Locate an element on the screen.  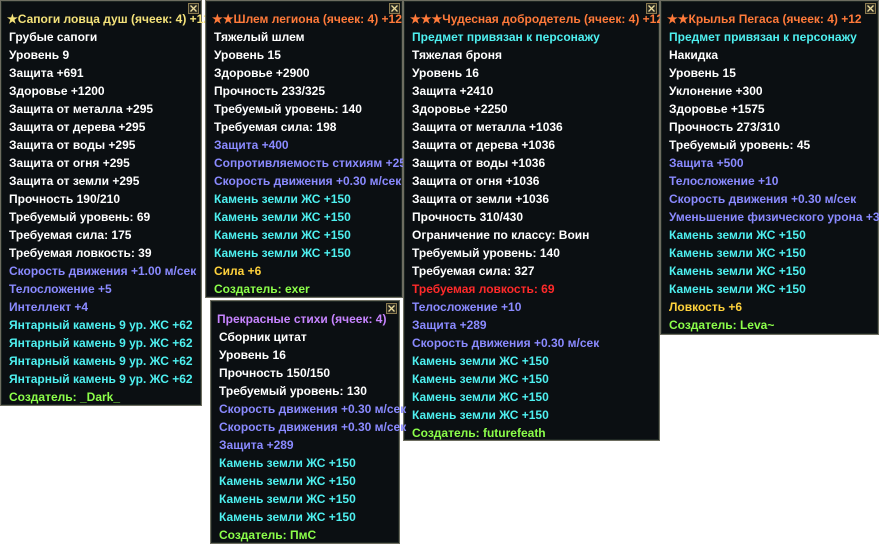
tooltip-line: Создатель: Leva~ is located at coordinates (722, 325).